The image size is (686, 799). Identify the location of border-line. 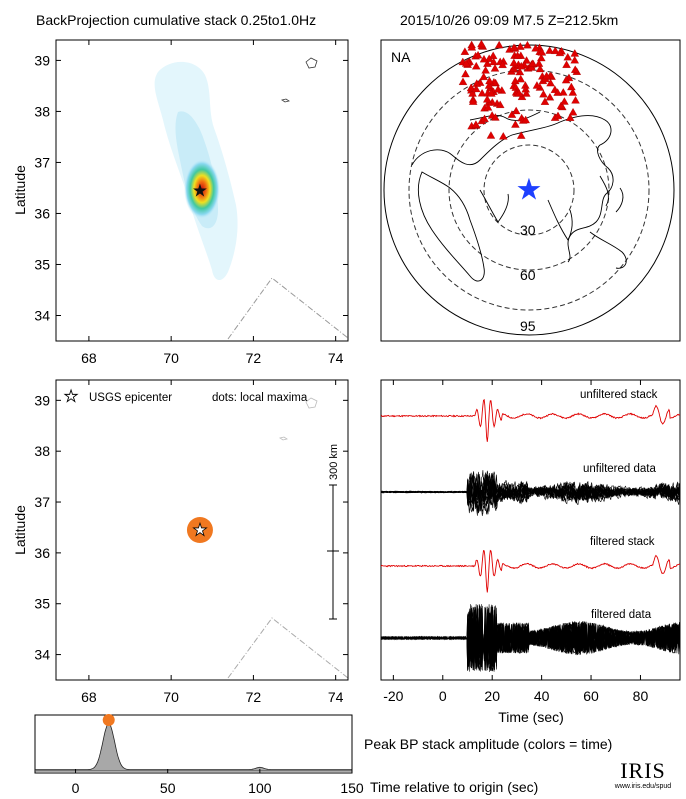
(287, 648).